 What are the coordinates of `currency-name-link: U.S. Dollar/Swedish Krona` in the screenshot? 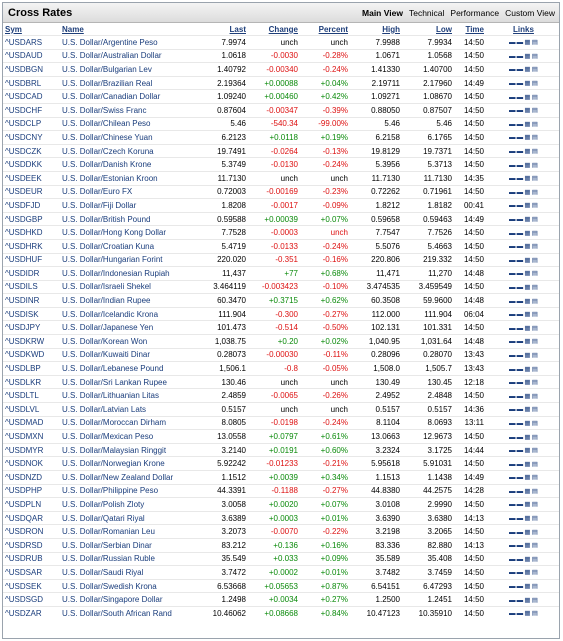 It's located at (130, 585).